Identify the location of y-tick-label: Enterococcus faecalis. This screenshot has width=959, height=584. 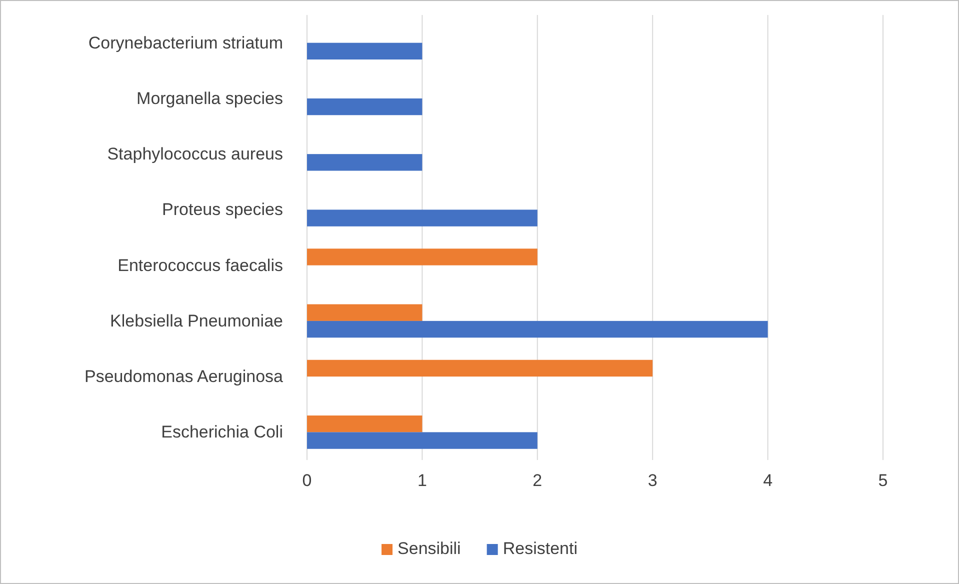
(200, 265).